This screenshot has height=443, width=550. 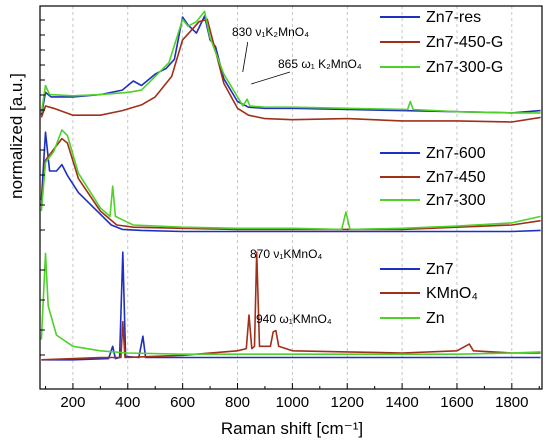 I want to click on legend-label: Zn7-450-G, so click(x=464, y=42).